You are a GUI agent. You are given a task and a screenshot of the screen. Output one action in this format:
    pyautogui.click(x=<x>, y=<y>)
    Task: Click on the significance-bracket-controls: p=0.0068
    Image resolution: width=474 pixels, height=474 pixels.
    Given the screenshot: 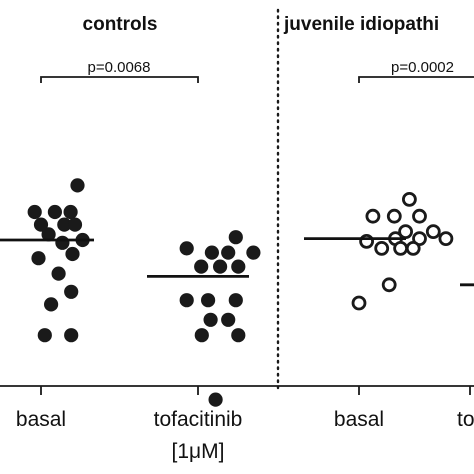 What is the action you would take?
    pyautogui.click(x=119, y=71)
    